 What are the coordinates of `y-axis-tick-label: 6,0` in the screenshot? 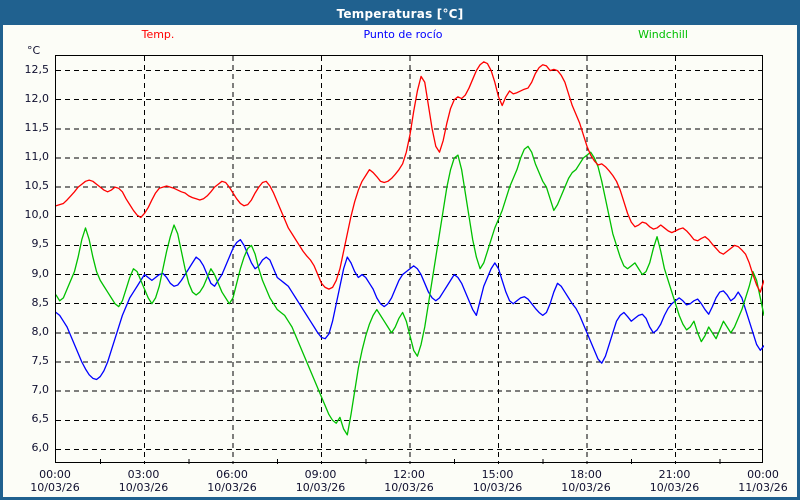 It's located at (40, 448).